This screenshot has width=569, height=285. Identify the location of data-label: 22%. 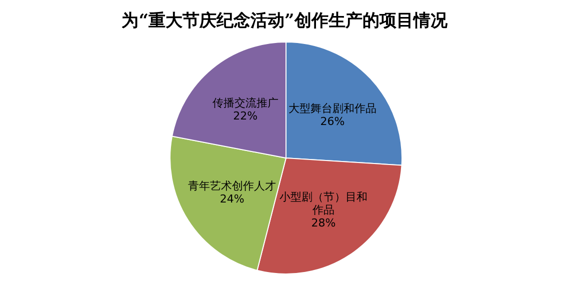
(245, 115).